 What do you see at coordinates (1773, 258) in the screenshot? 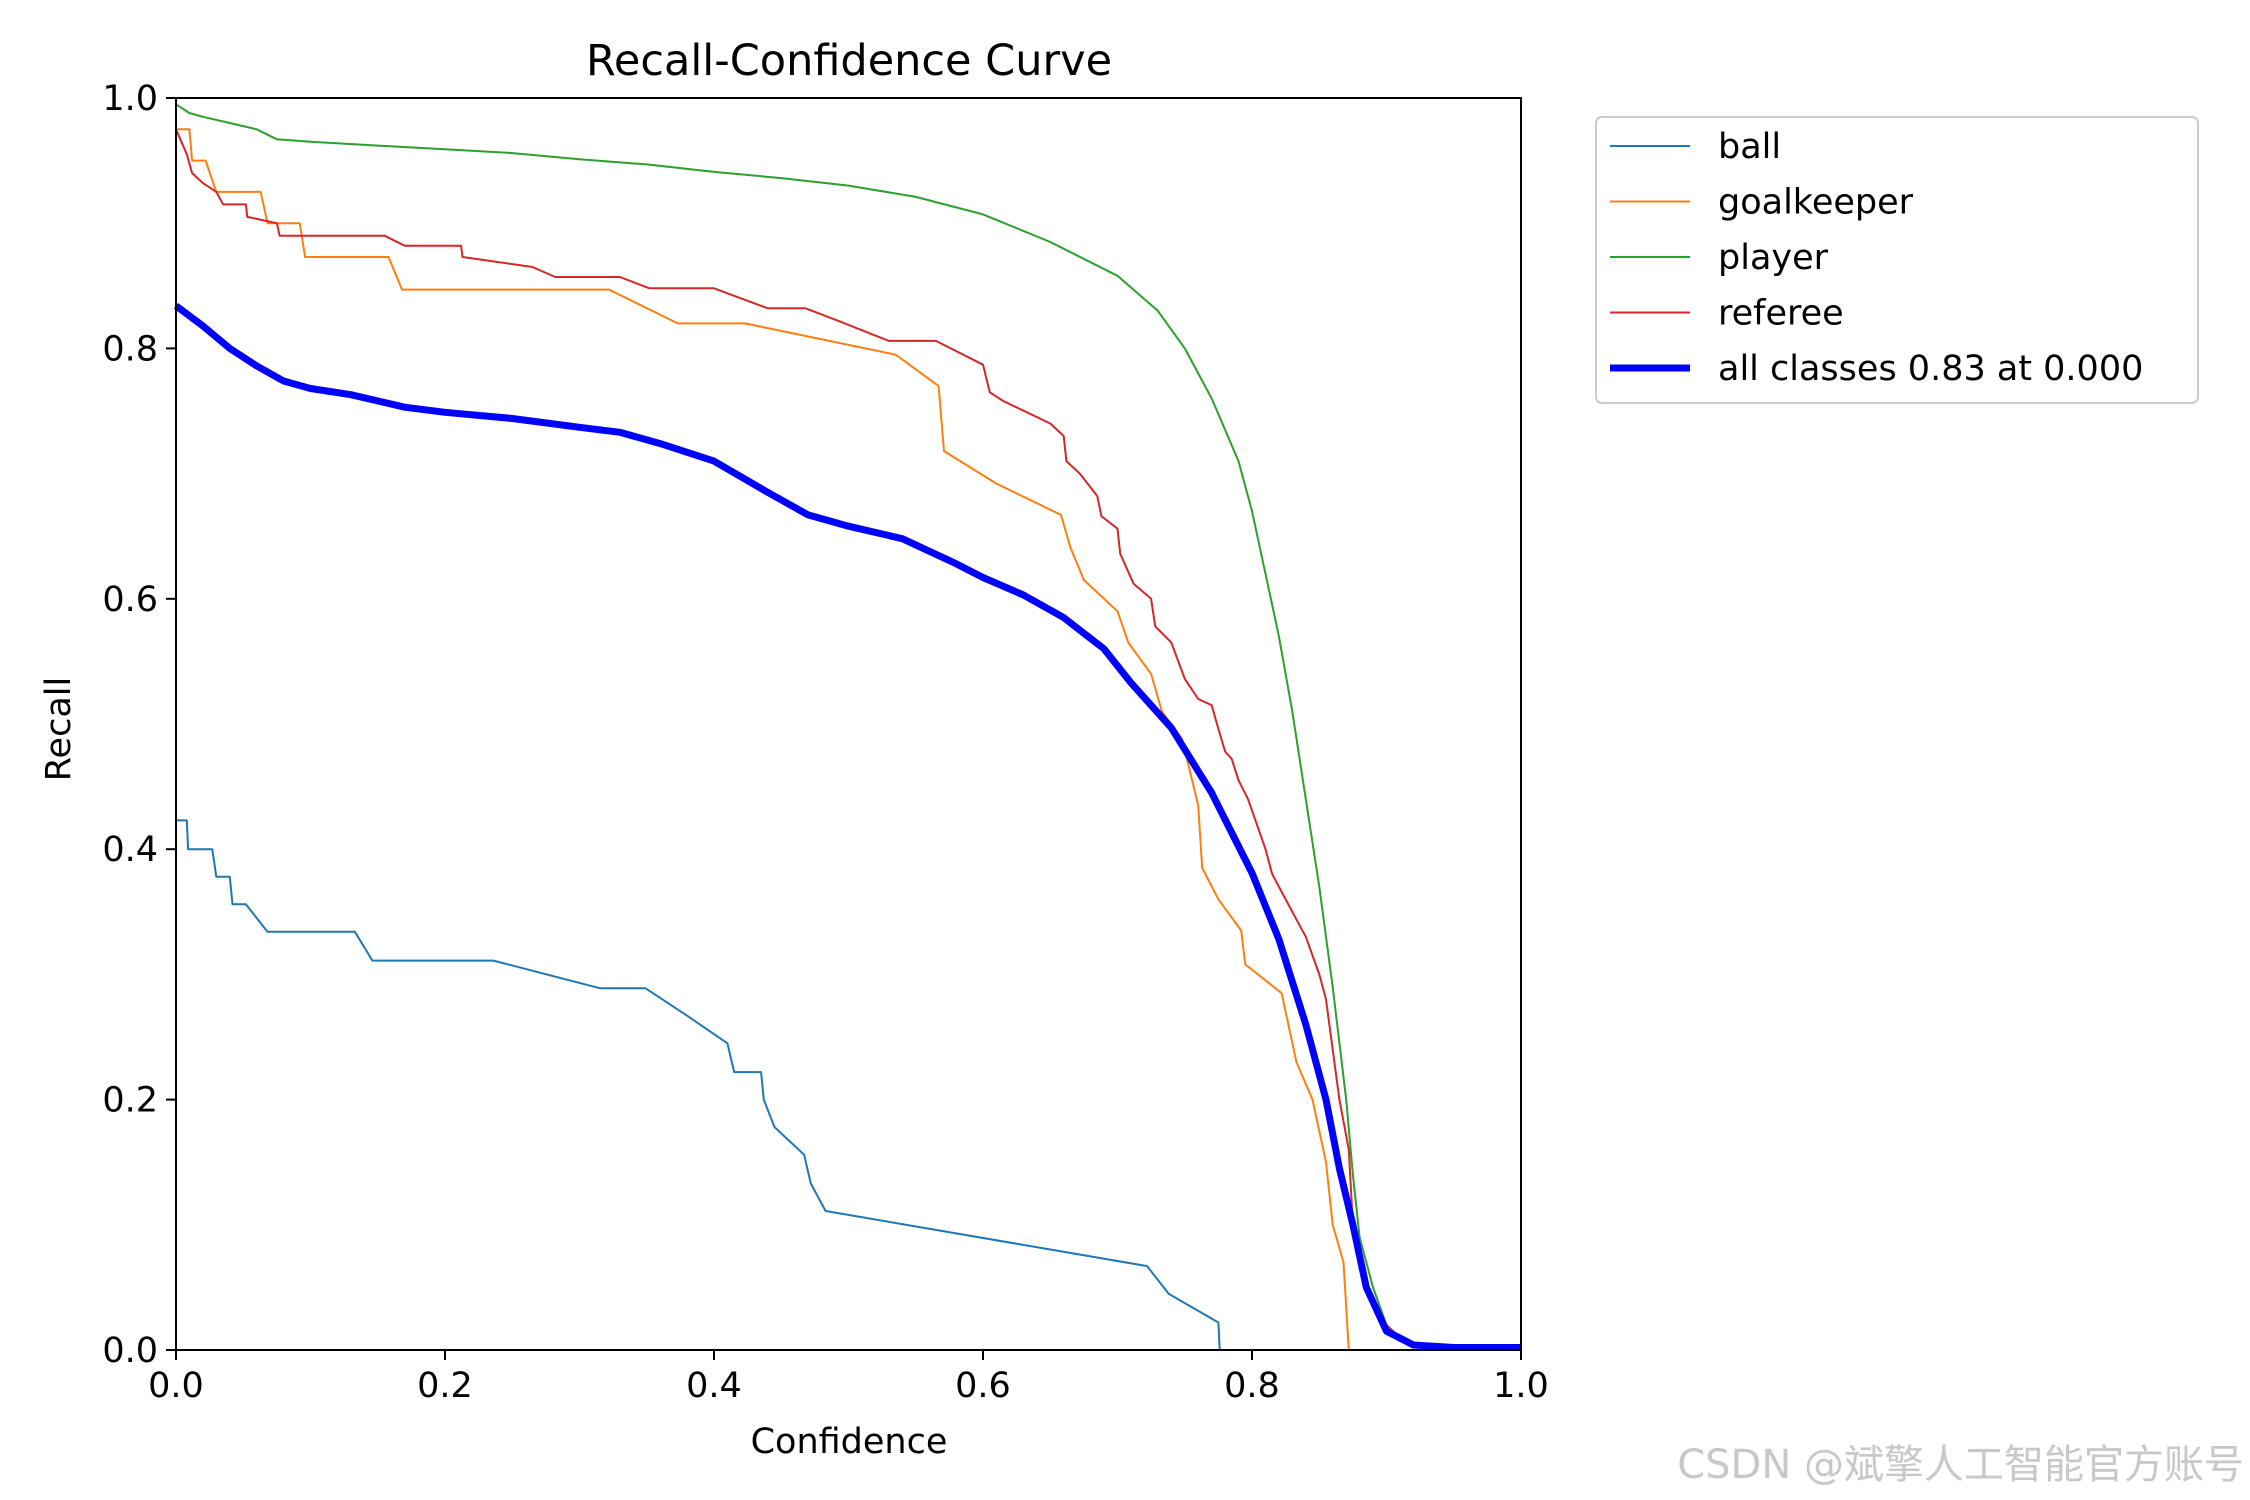
I see `legend-label-2: player` at bounding box center [1773, 258].